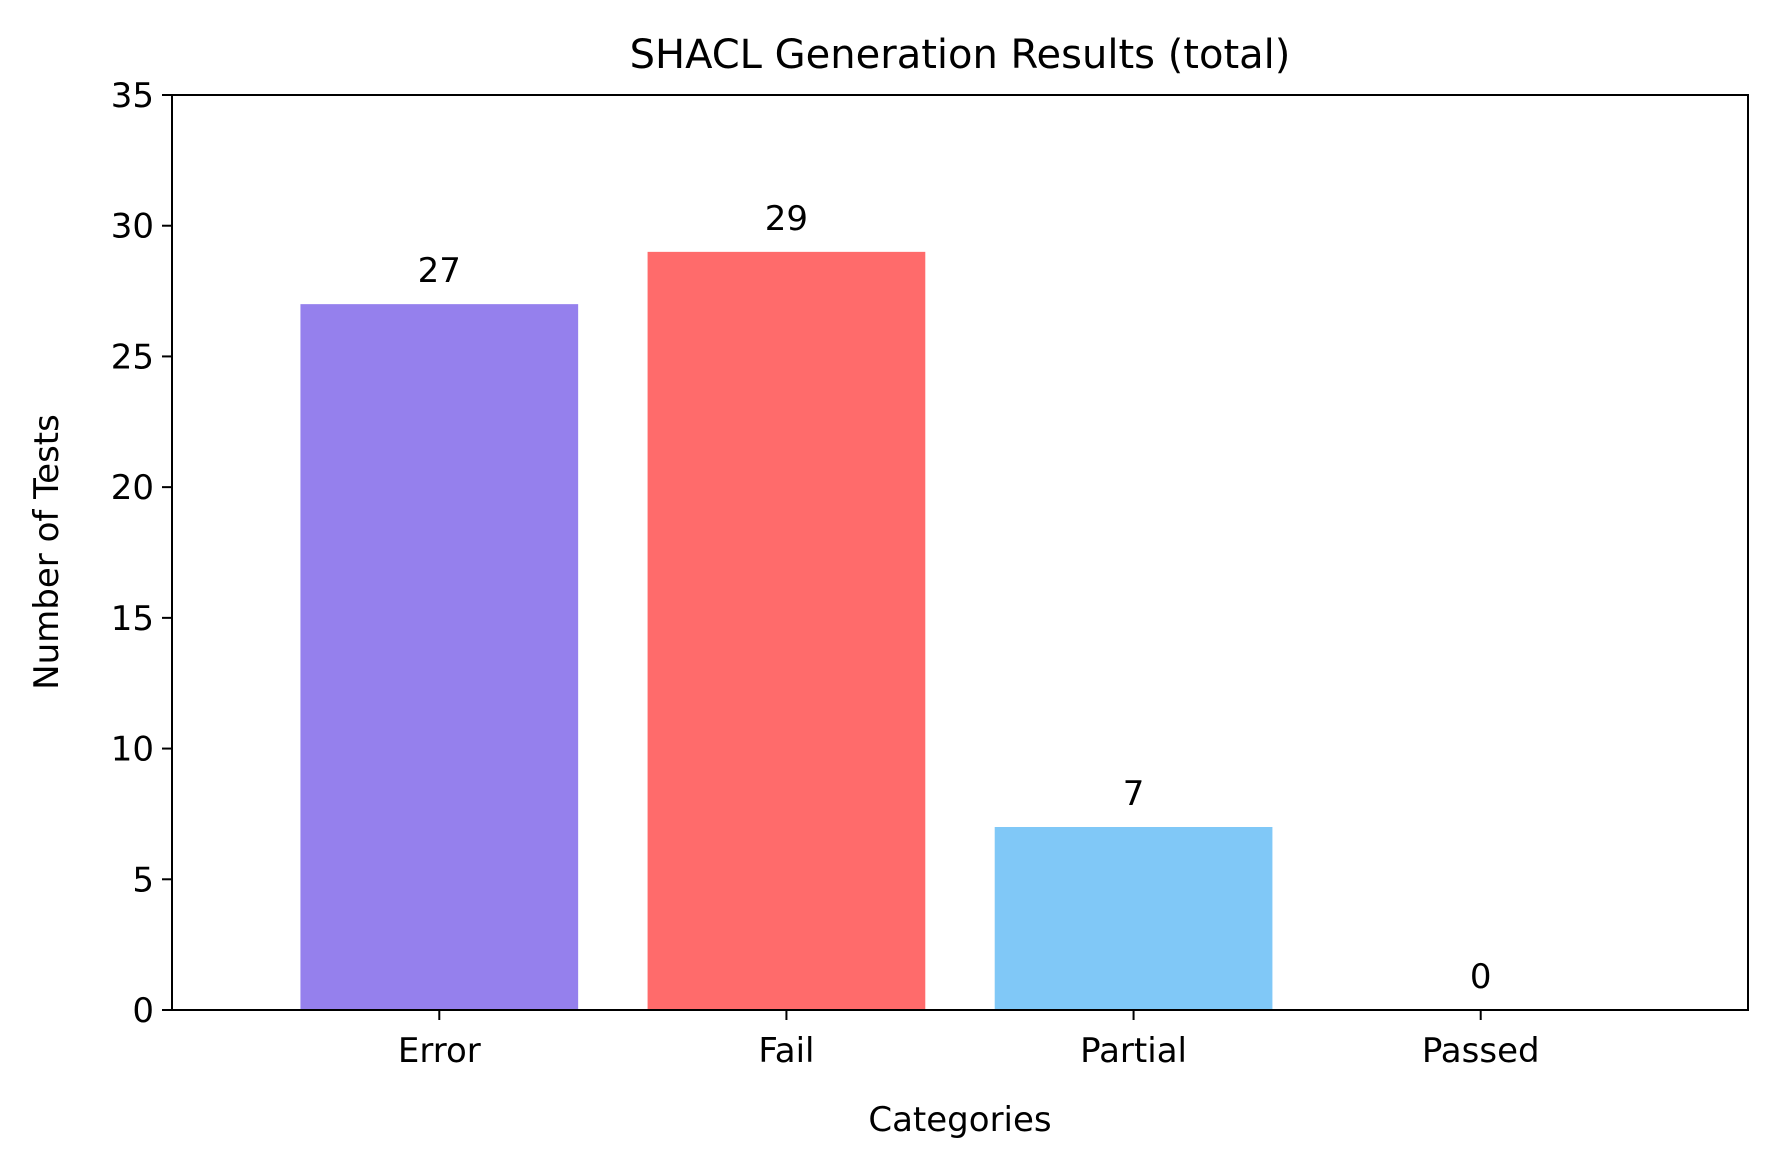 This screenshot has height=1166, width=1770. I want to click on x-tick-label-error: Error, so click(439, 1051).